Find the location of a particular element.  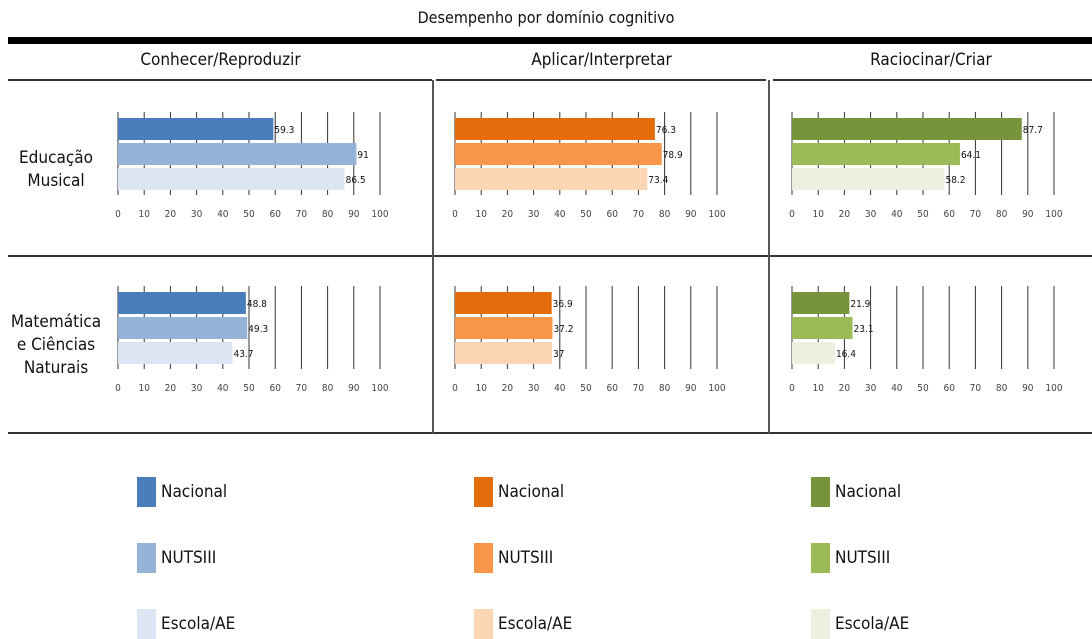

data-label: 37.2 is located at coordinates (563, 329).